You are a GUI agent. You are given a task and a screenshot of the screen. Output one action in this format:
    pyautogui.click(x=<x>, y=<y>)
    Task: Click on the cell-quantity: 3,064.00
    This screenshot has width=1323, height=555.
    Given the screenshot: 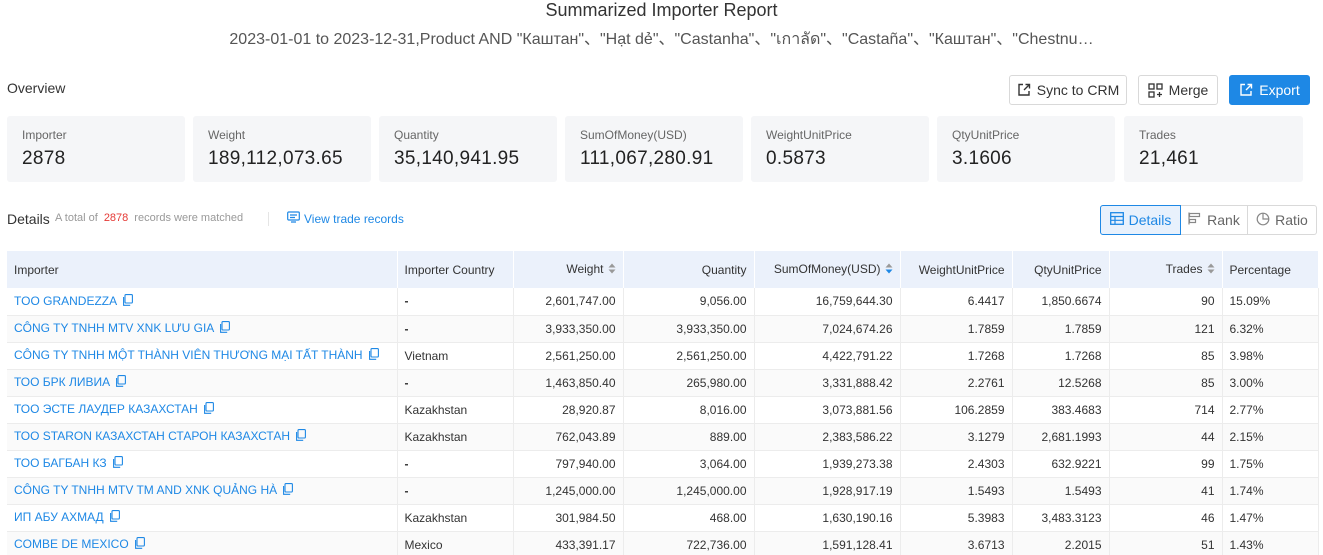 What is the action you would take?
    pyautogui.click(x=689, y=464)
    